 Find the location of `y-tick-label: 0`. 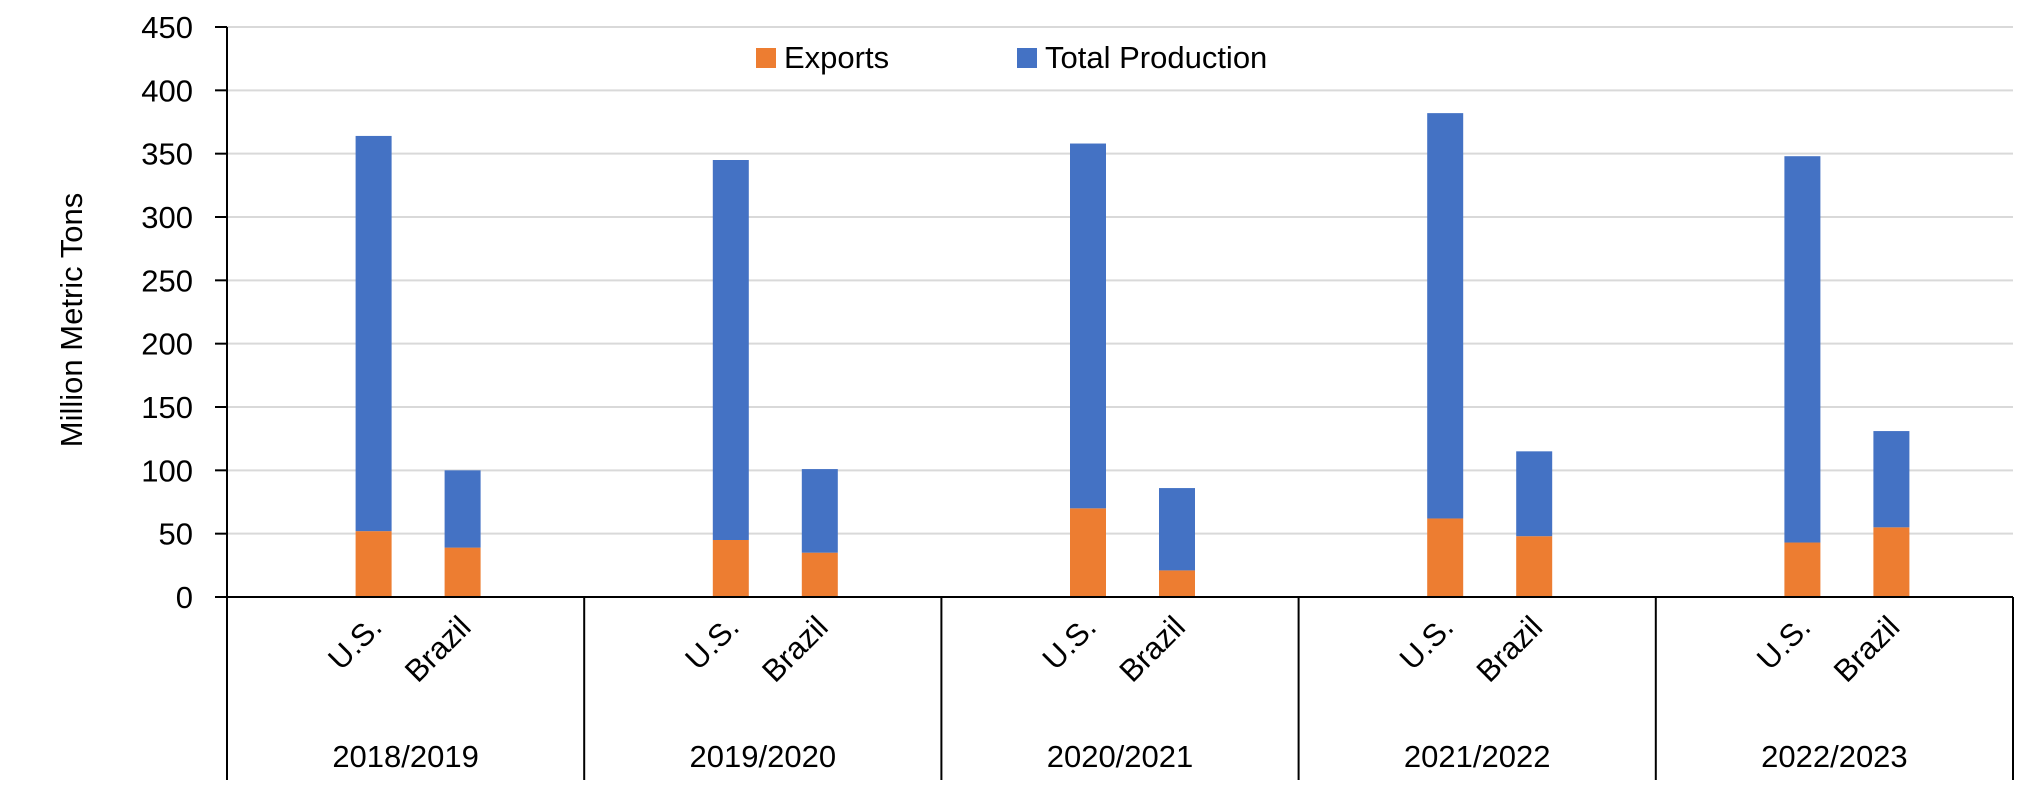

y-tick-label: 0 is located at coordinates (184, 597).